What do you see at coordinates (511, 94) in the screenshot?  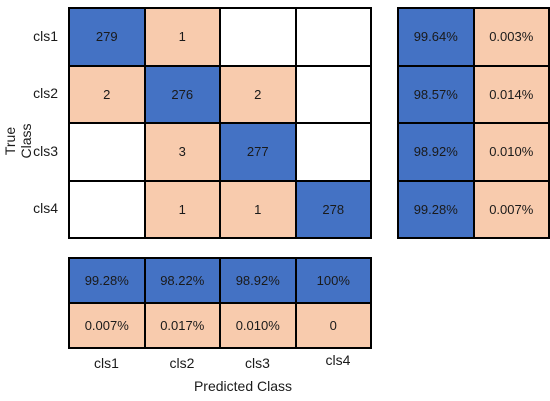 I see `row-summary-cell: 0.014%` at bounding box center [511, 94].